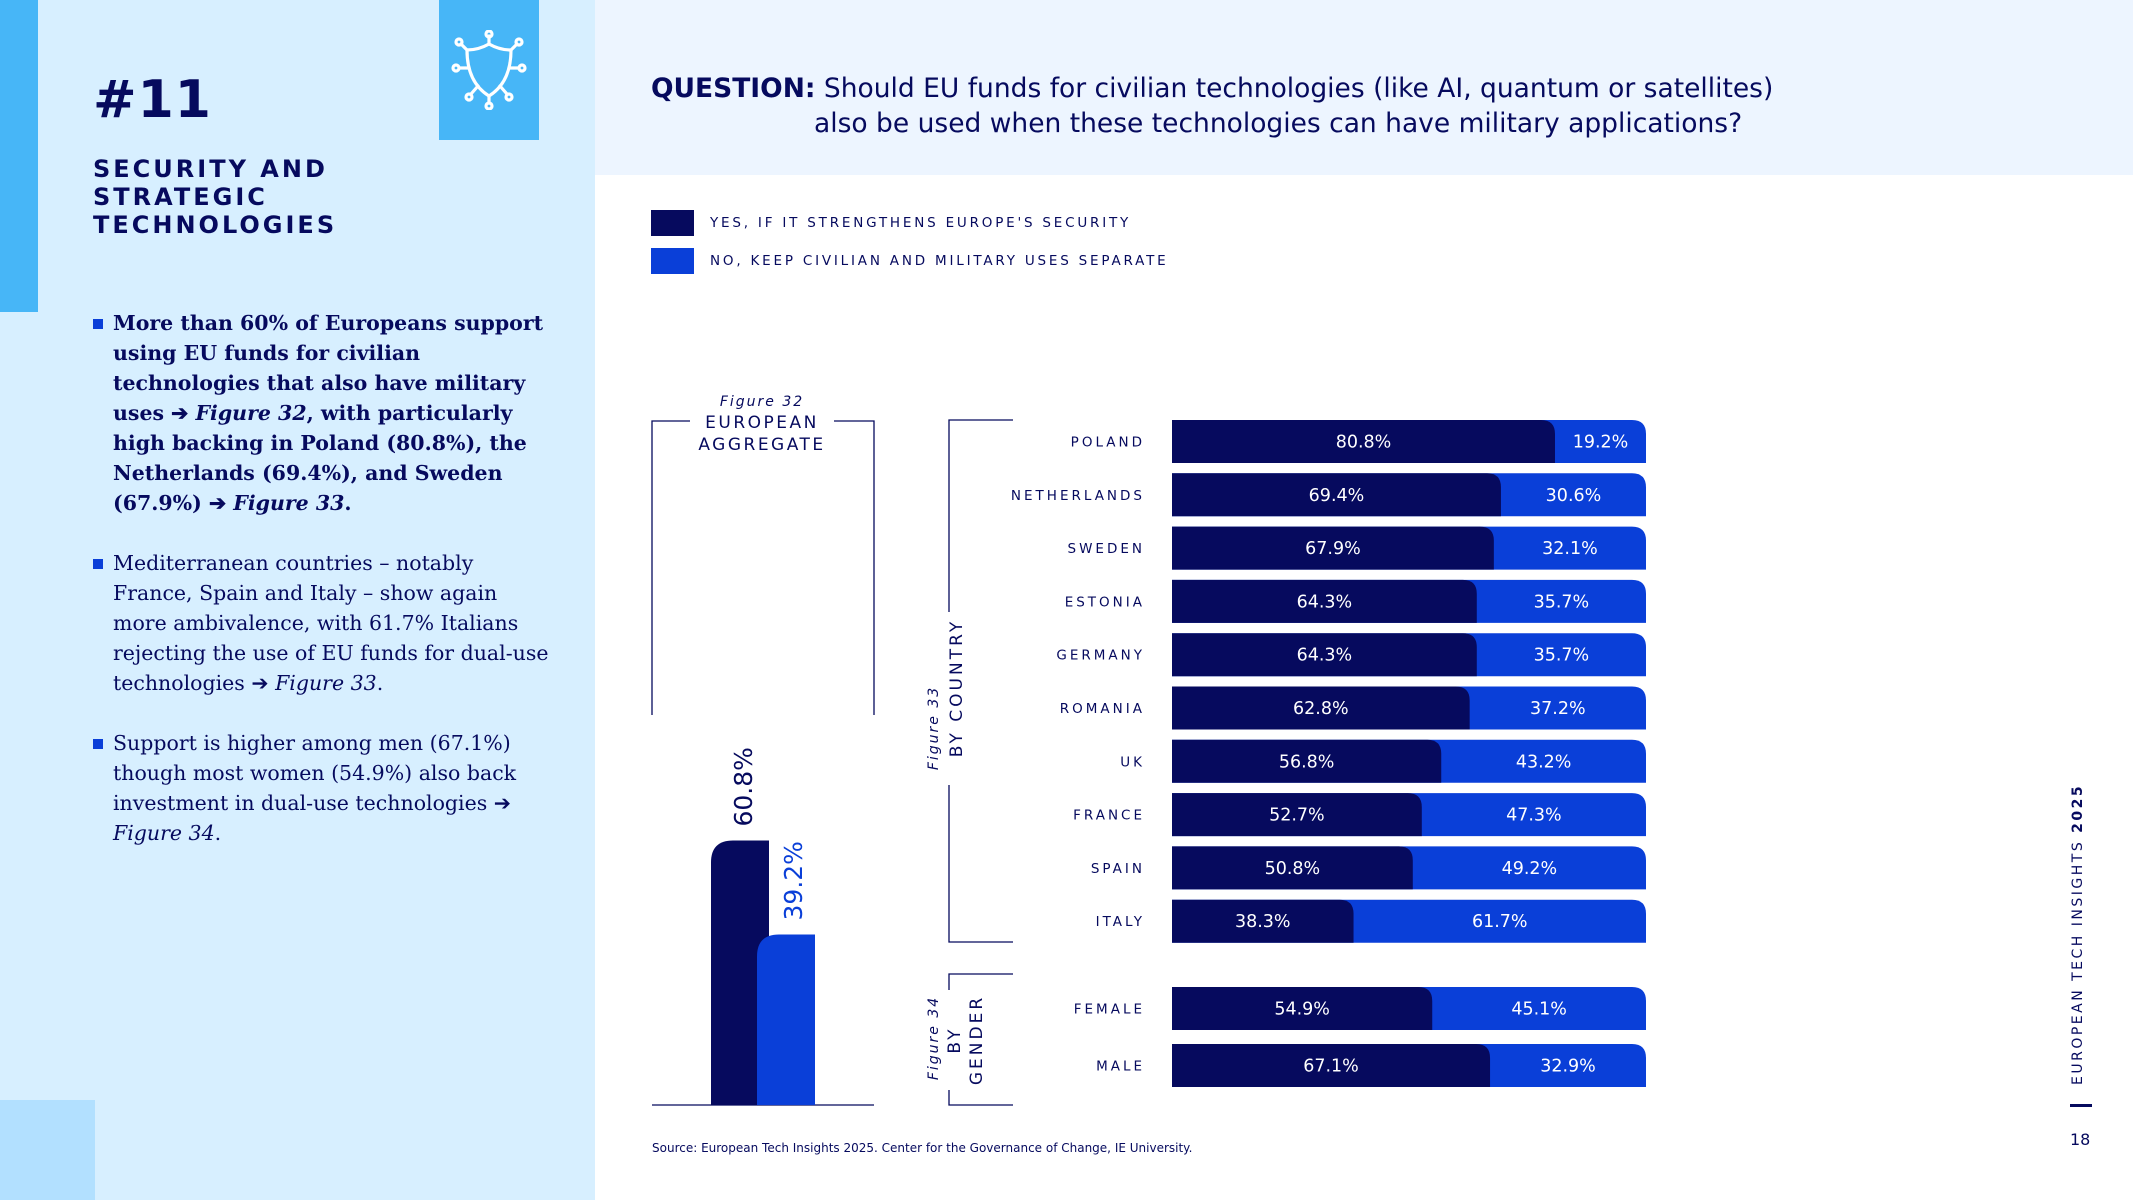 Image resolution: width=2133 pixels, height=1200 pixels. Describe the element at coordinates (1120, 1067) in the screenshot. I see `category-label: MALE` at that location.